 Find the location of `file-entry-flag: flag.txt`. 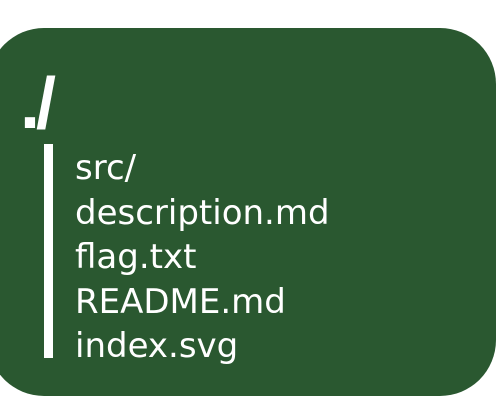

file-entry-flag: flag.txt is located at coordinates (136, 257).